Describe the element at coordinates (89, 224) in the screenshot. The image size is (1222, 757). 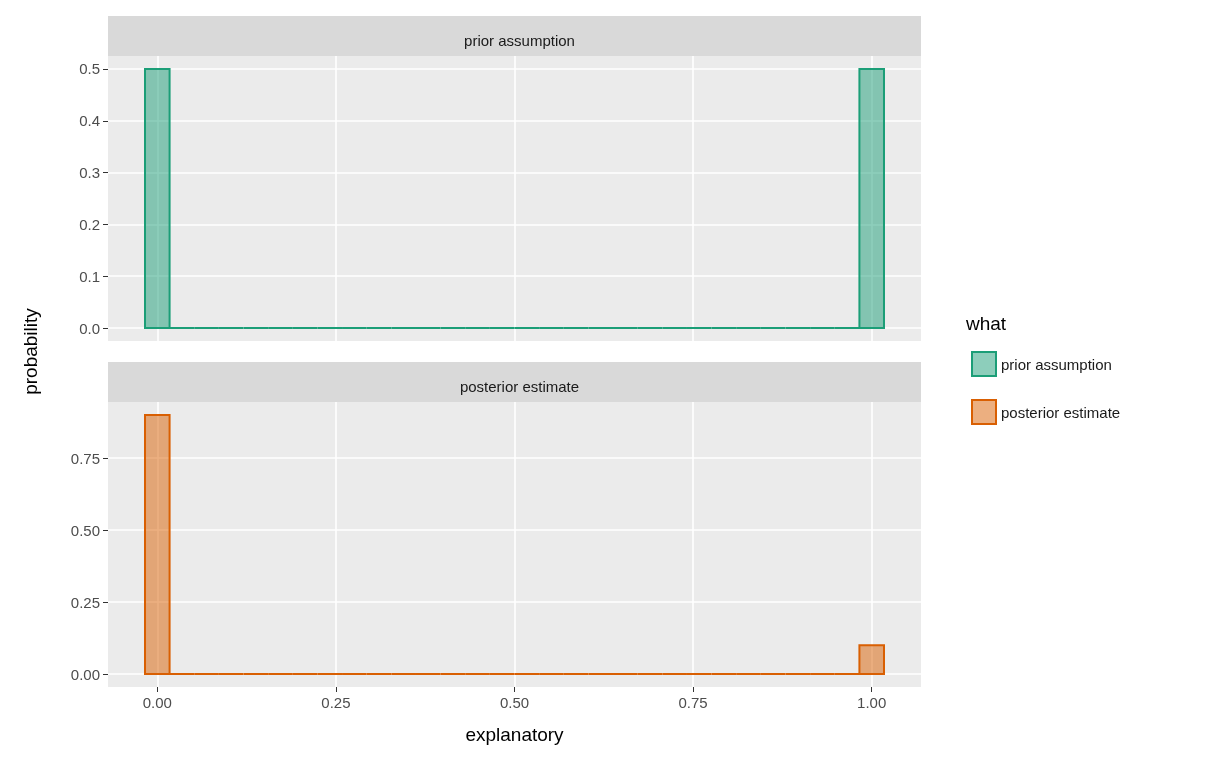
I see `y-tick-label: 0.2` at that location.